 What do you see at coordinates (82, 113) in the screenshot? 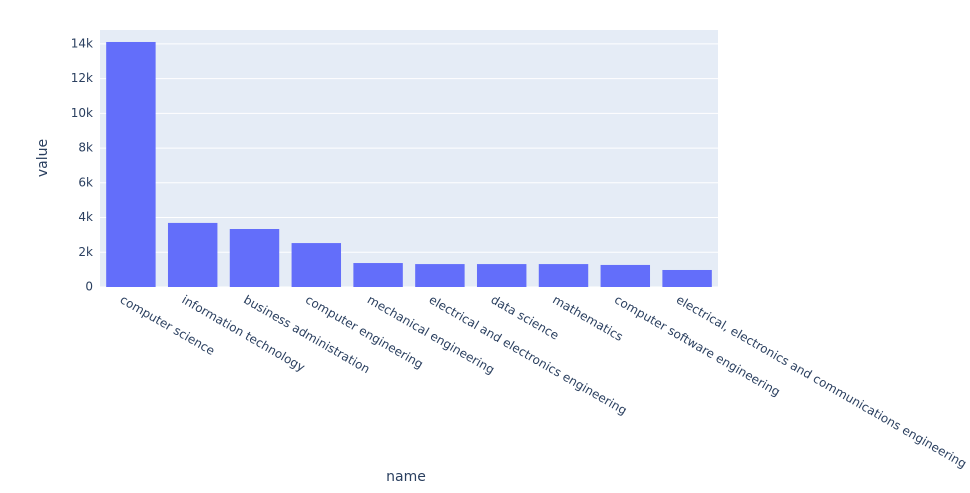
I see `y-tick-label: 10k` at bounding box center [82, 113].